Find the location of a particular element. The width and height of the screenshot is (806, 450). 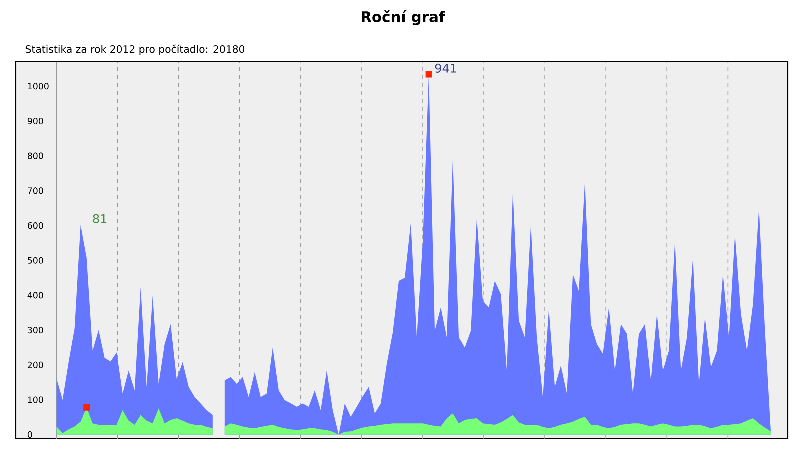

annotation: 941 is located at coordinates (445, 68).